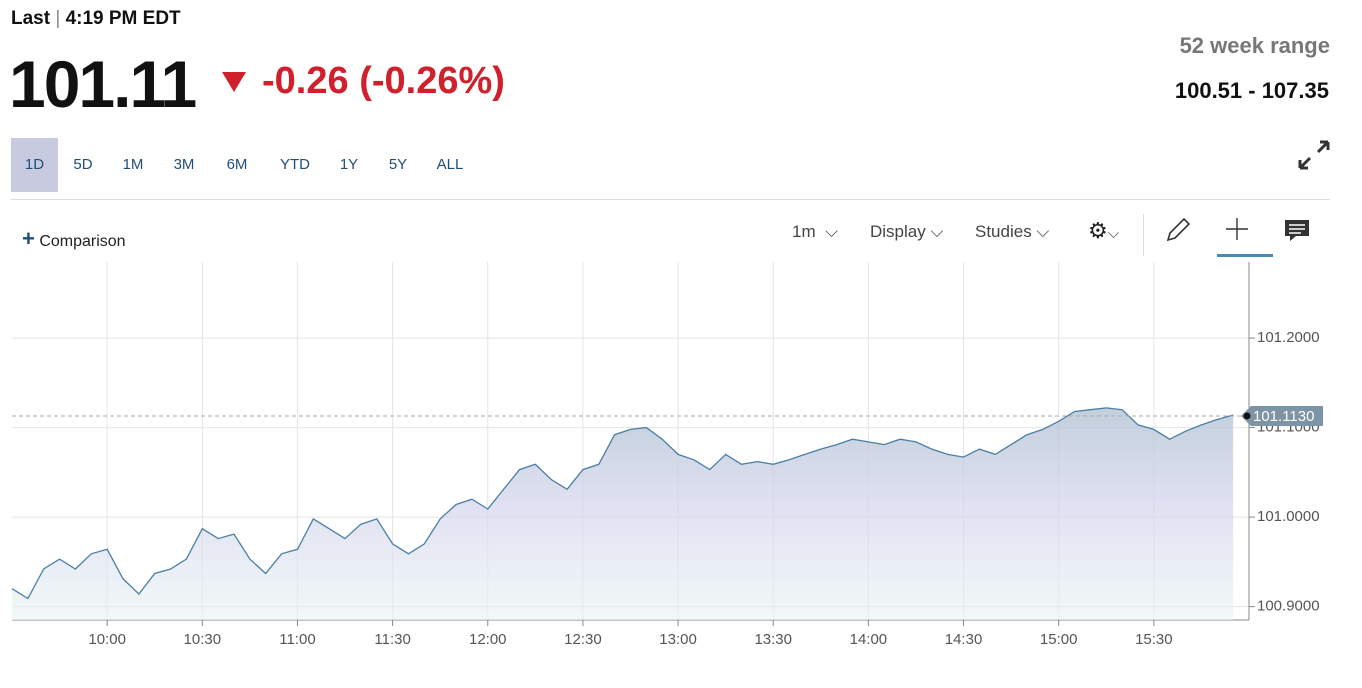  What do you see at coordinates (1245, 236) in the screenshot?
I see `crosshair-button` at bounding box center [1245, 236].